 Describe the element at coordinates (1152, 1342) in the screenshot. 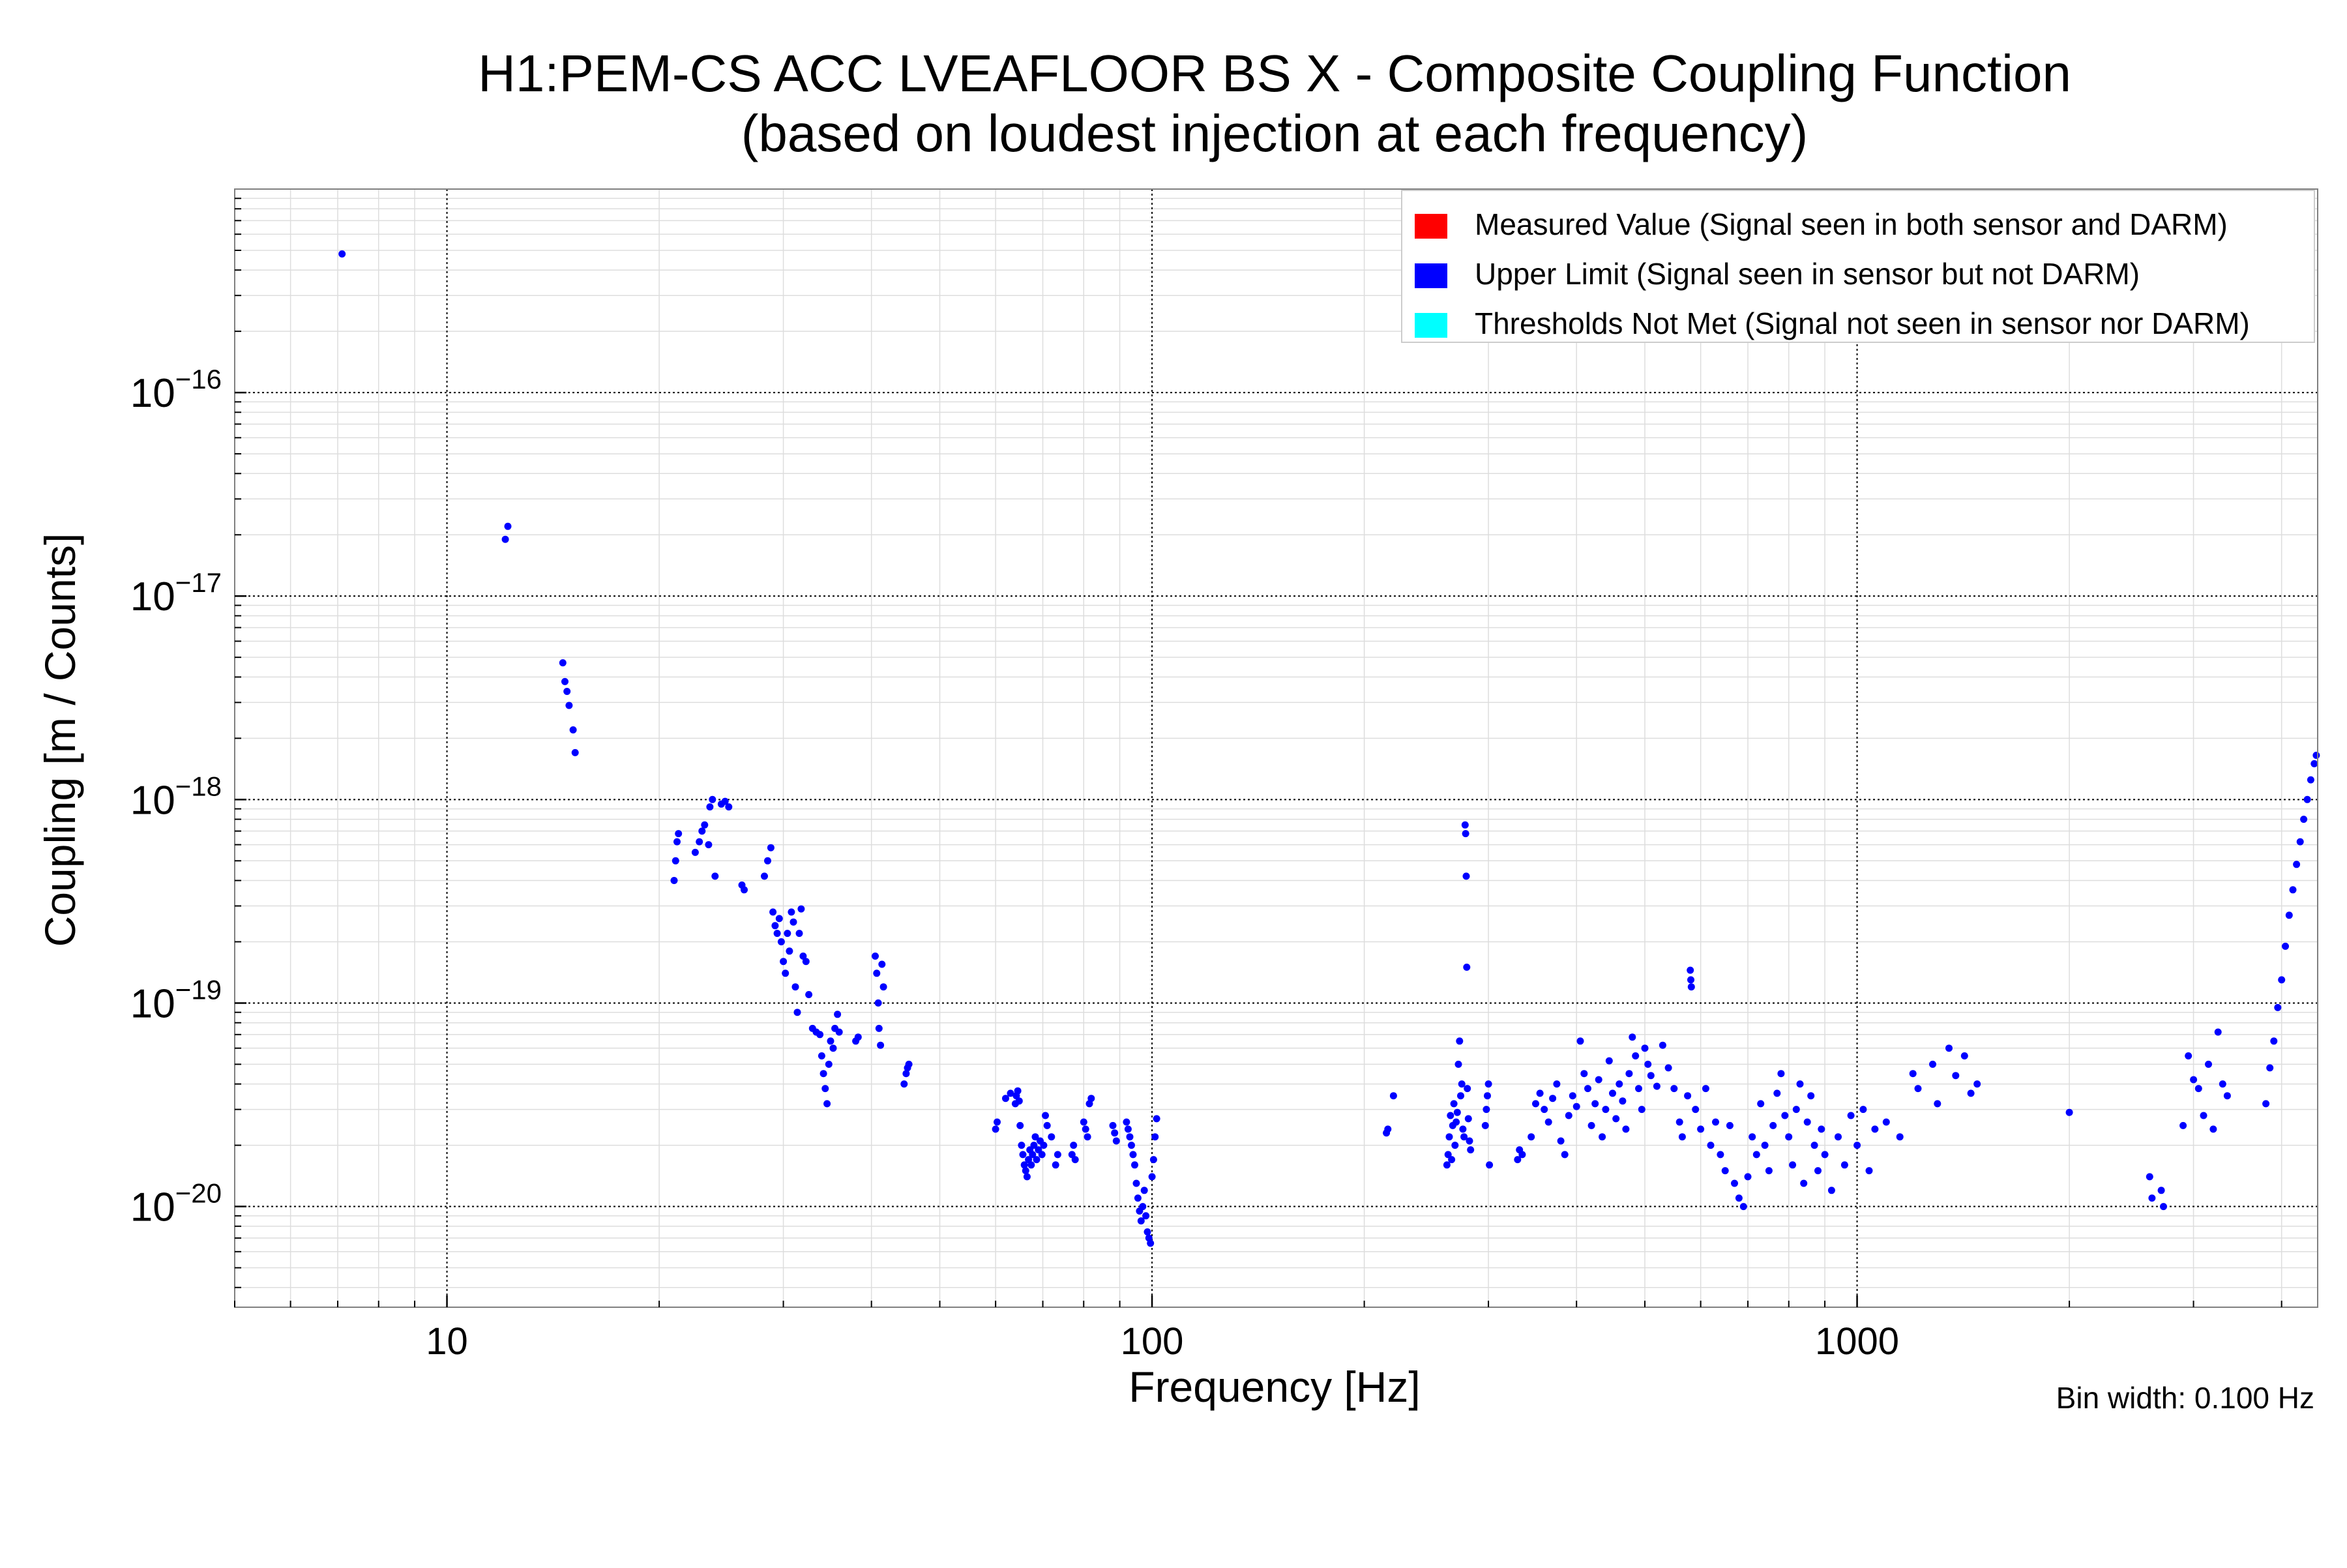

I see `x-tick-label: 100` at that location.